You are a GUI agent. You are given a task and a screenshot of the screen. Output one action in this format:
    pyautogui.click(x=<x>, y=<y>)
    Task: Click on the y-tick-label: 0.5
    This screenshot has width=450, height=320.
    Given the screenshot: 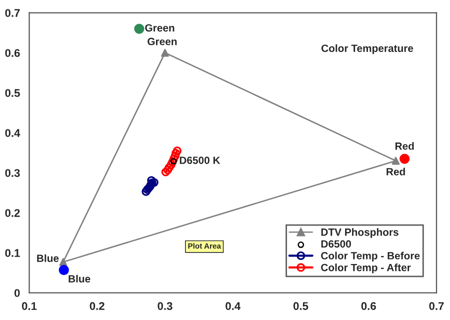 What is the action you would take?
    pyautogui.click(x=12, y=93)
    